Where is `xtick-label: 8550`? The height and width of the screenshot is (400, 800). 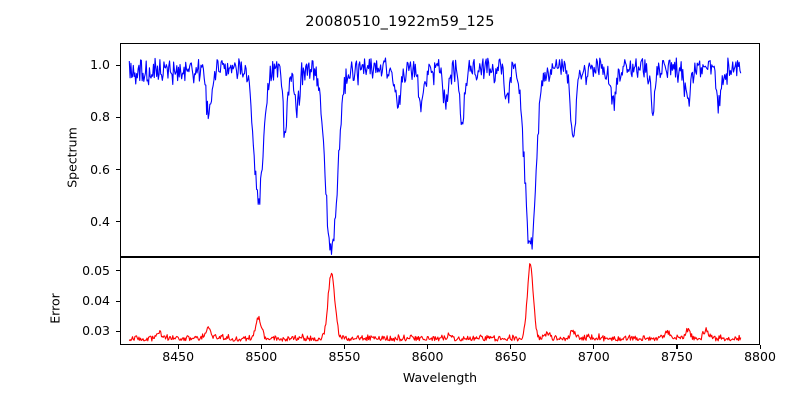 xtick-label: 8550 is located at coordinates (344, 356).